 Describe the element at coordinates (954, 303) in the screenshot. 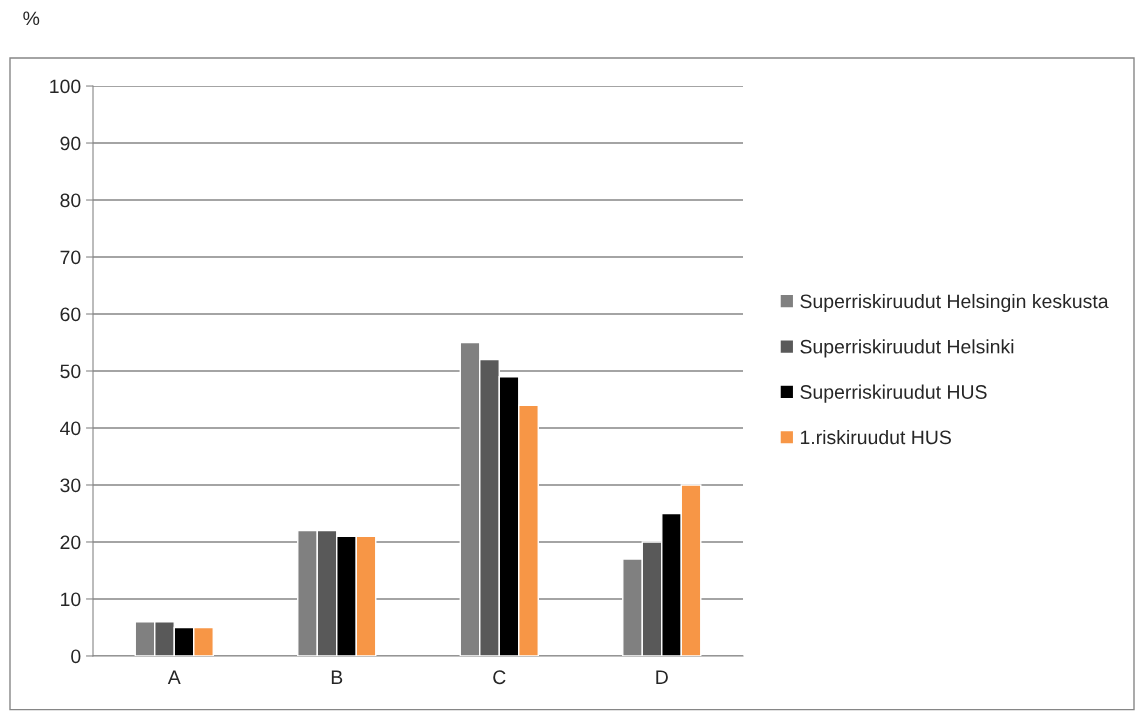

I see `legend-label: Superriskiruudut Helsingin keskusta` at that location.